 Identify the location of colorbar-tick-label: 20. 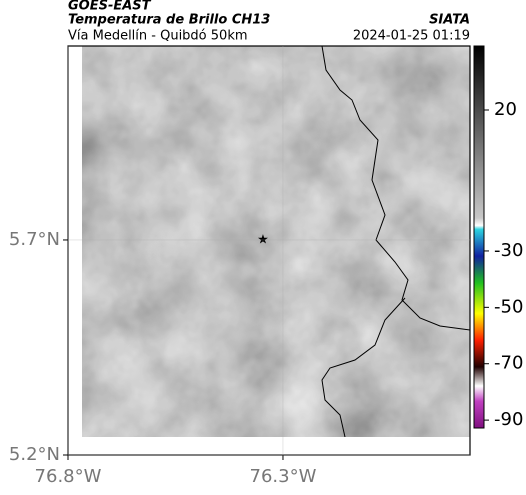
(505, 109).